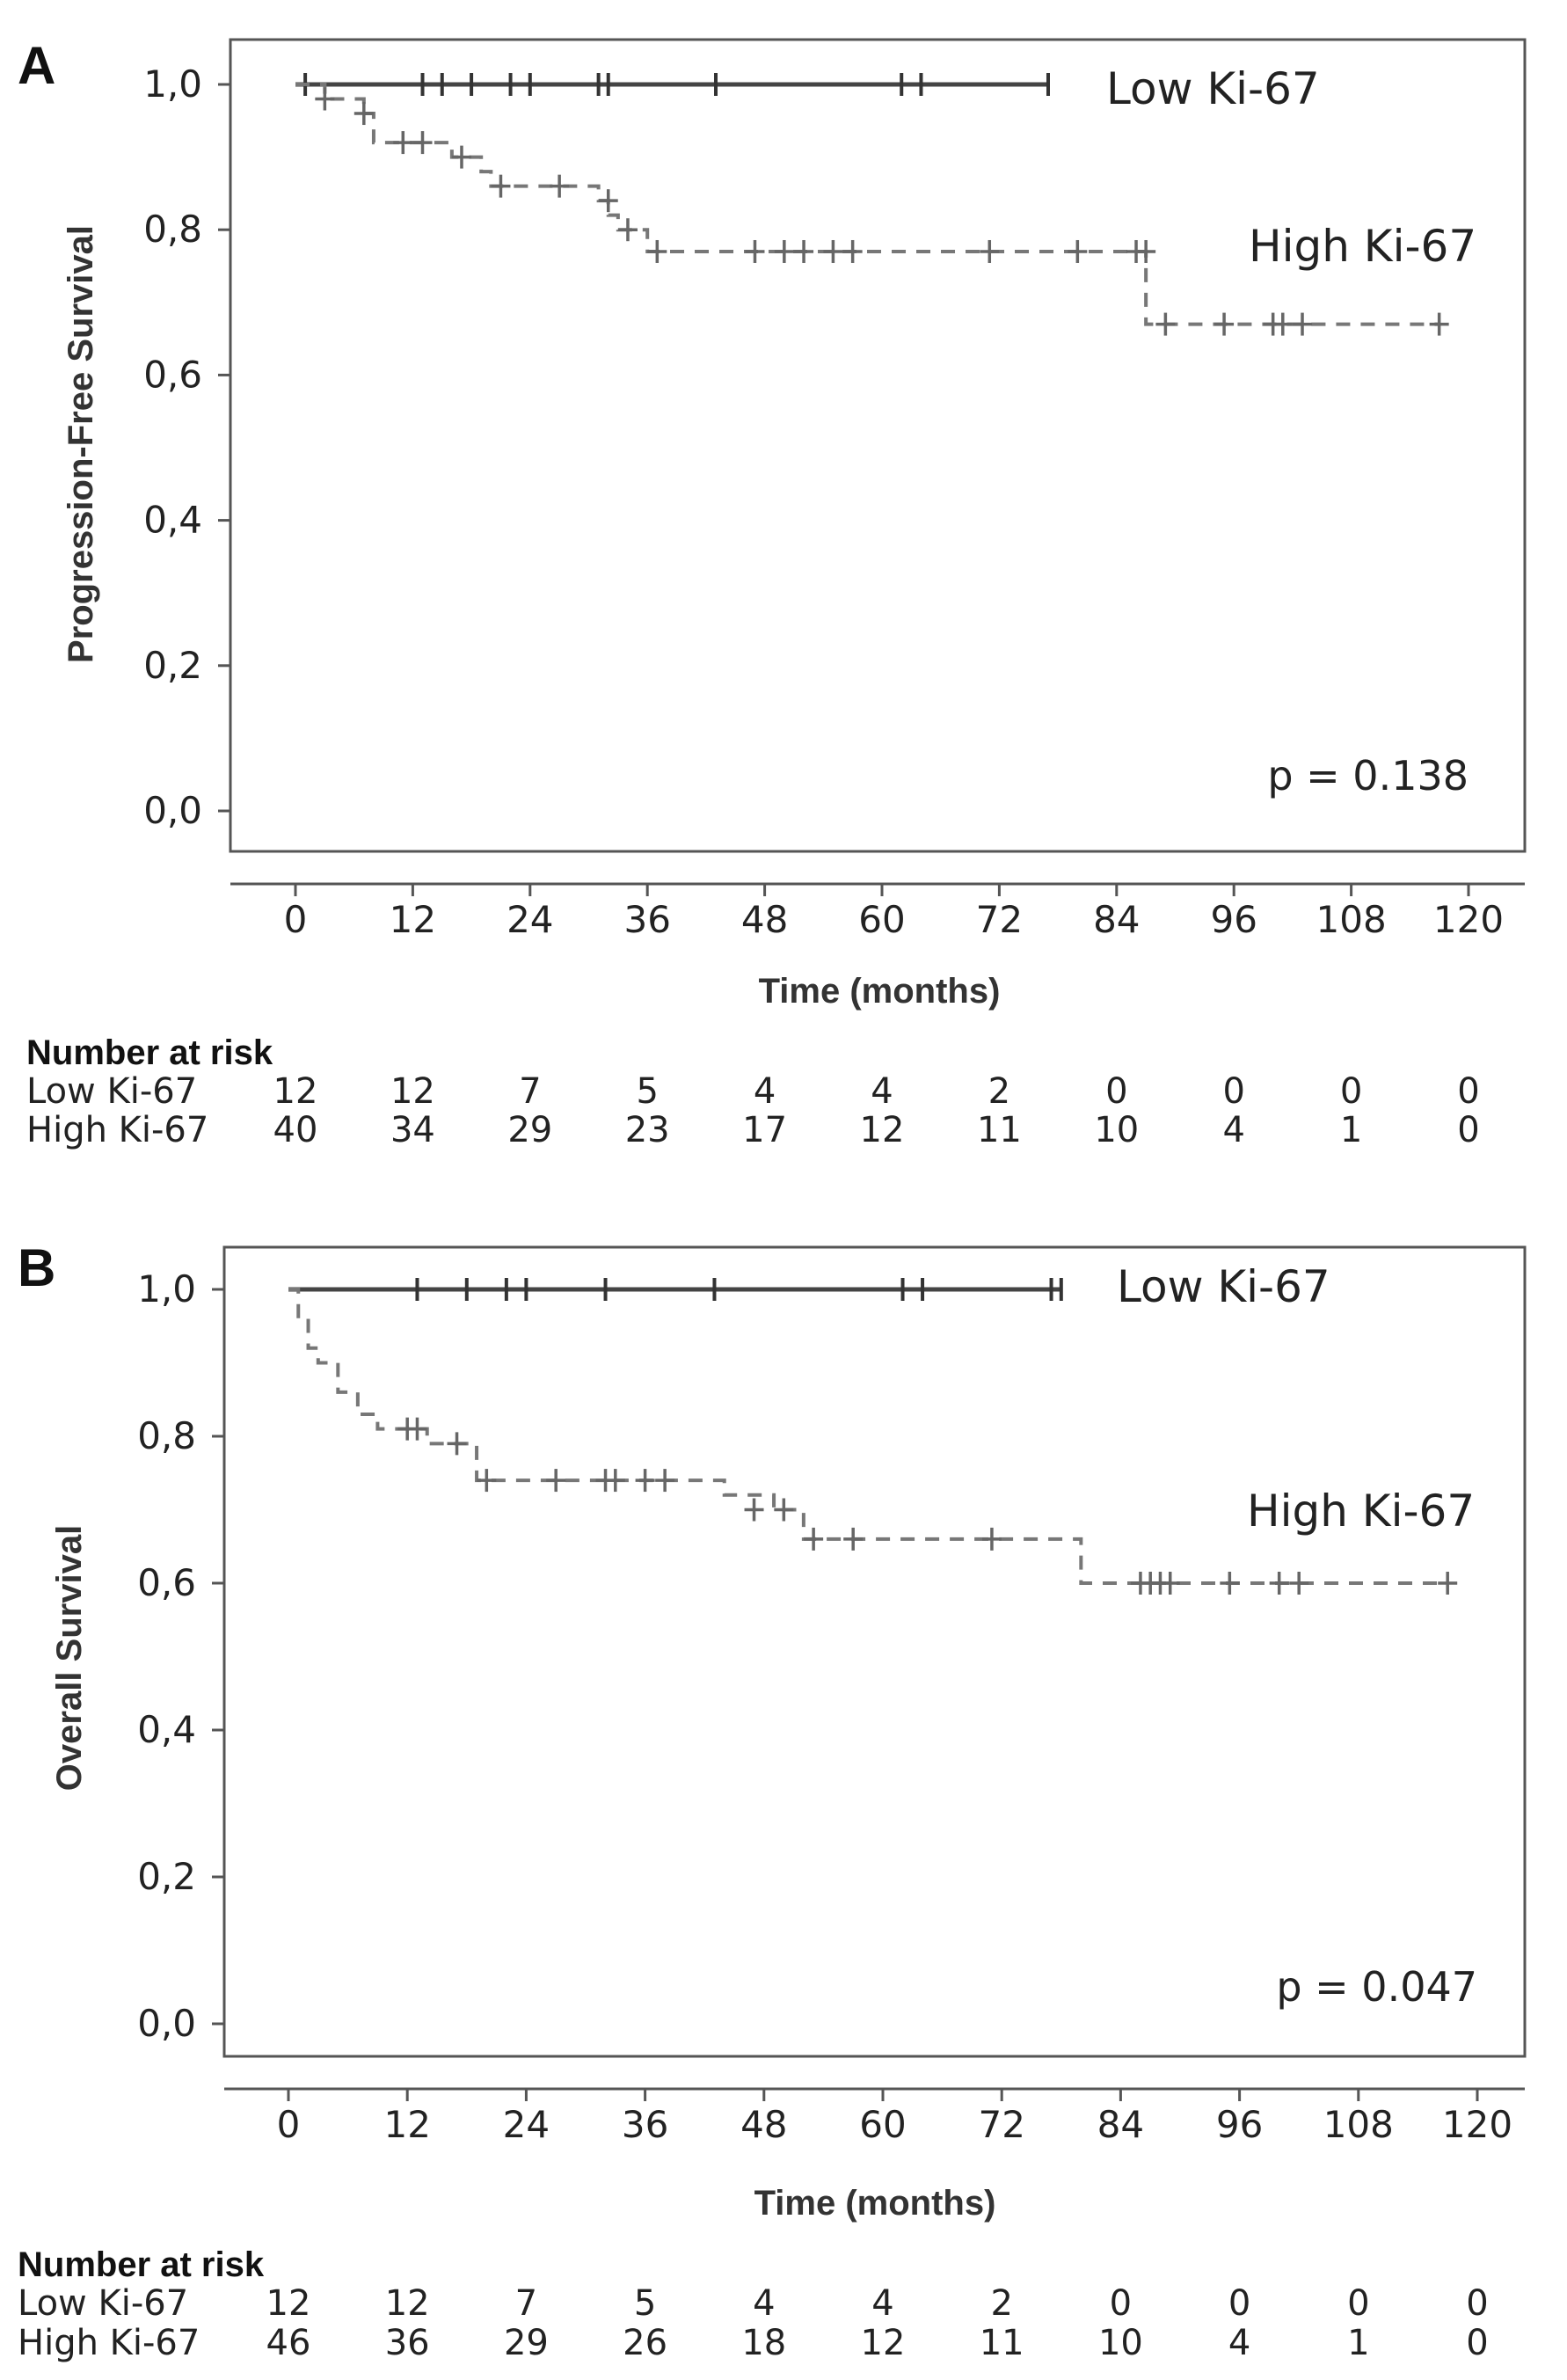 Image resolution: width=1567 pixels, height=2380 pixels. What do you see at coordinates (1376, 1987) in the screenshot?
I see `panel-b-p-value: p = 0.047` at bounding box center [1376, 1987].